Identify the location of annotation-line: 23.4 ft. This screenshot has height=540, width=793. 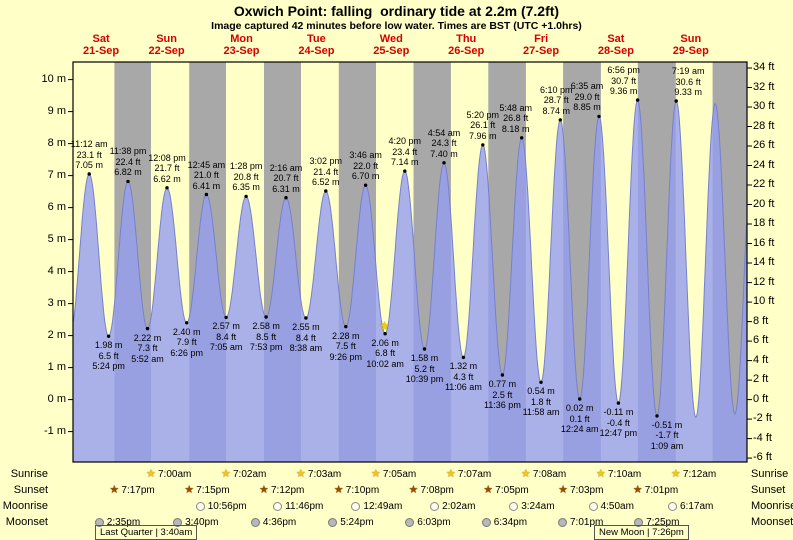
(405, 151).